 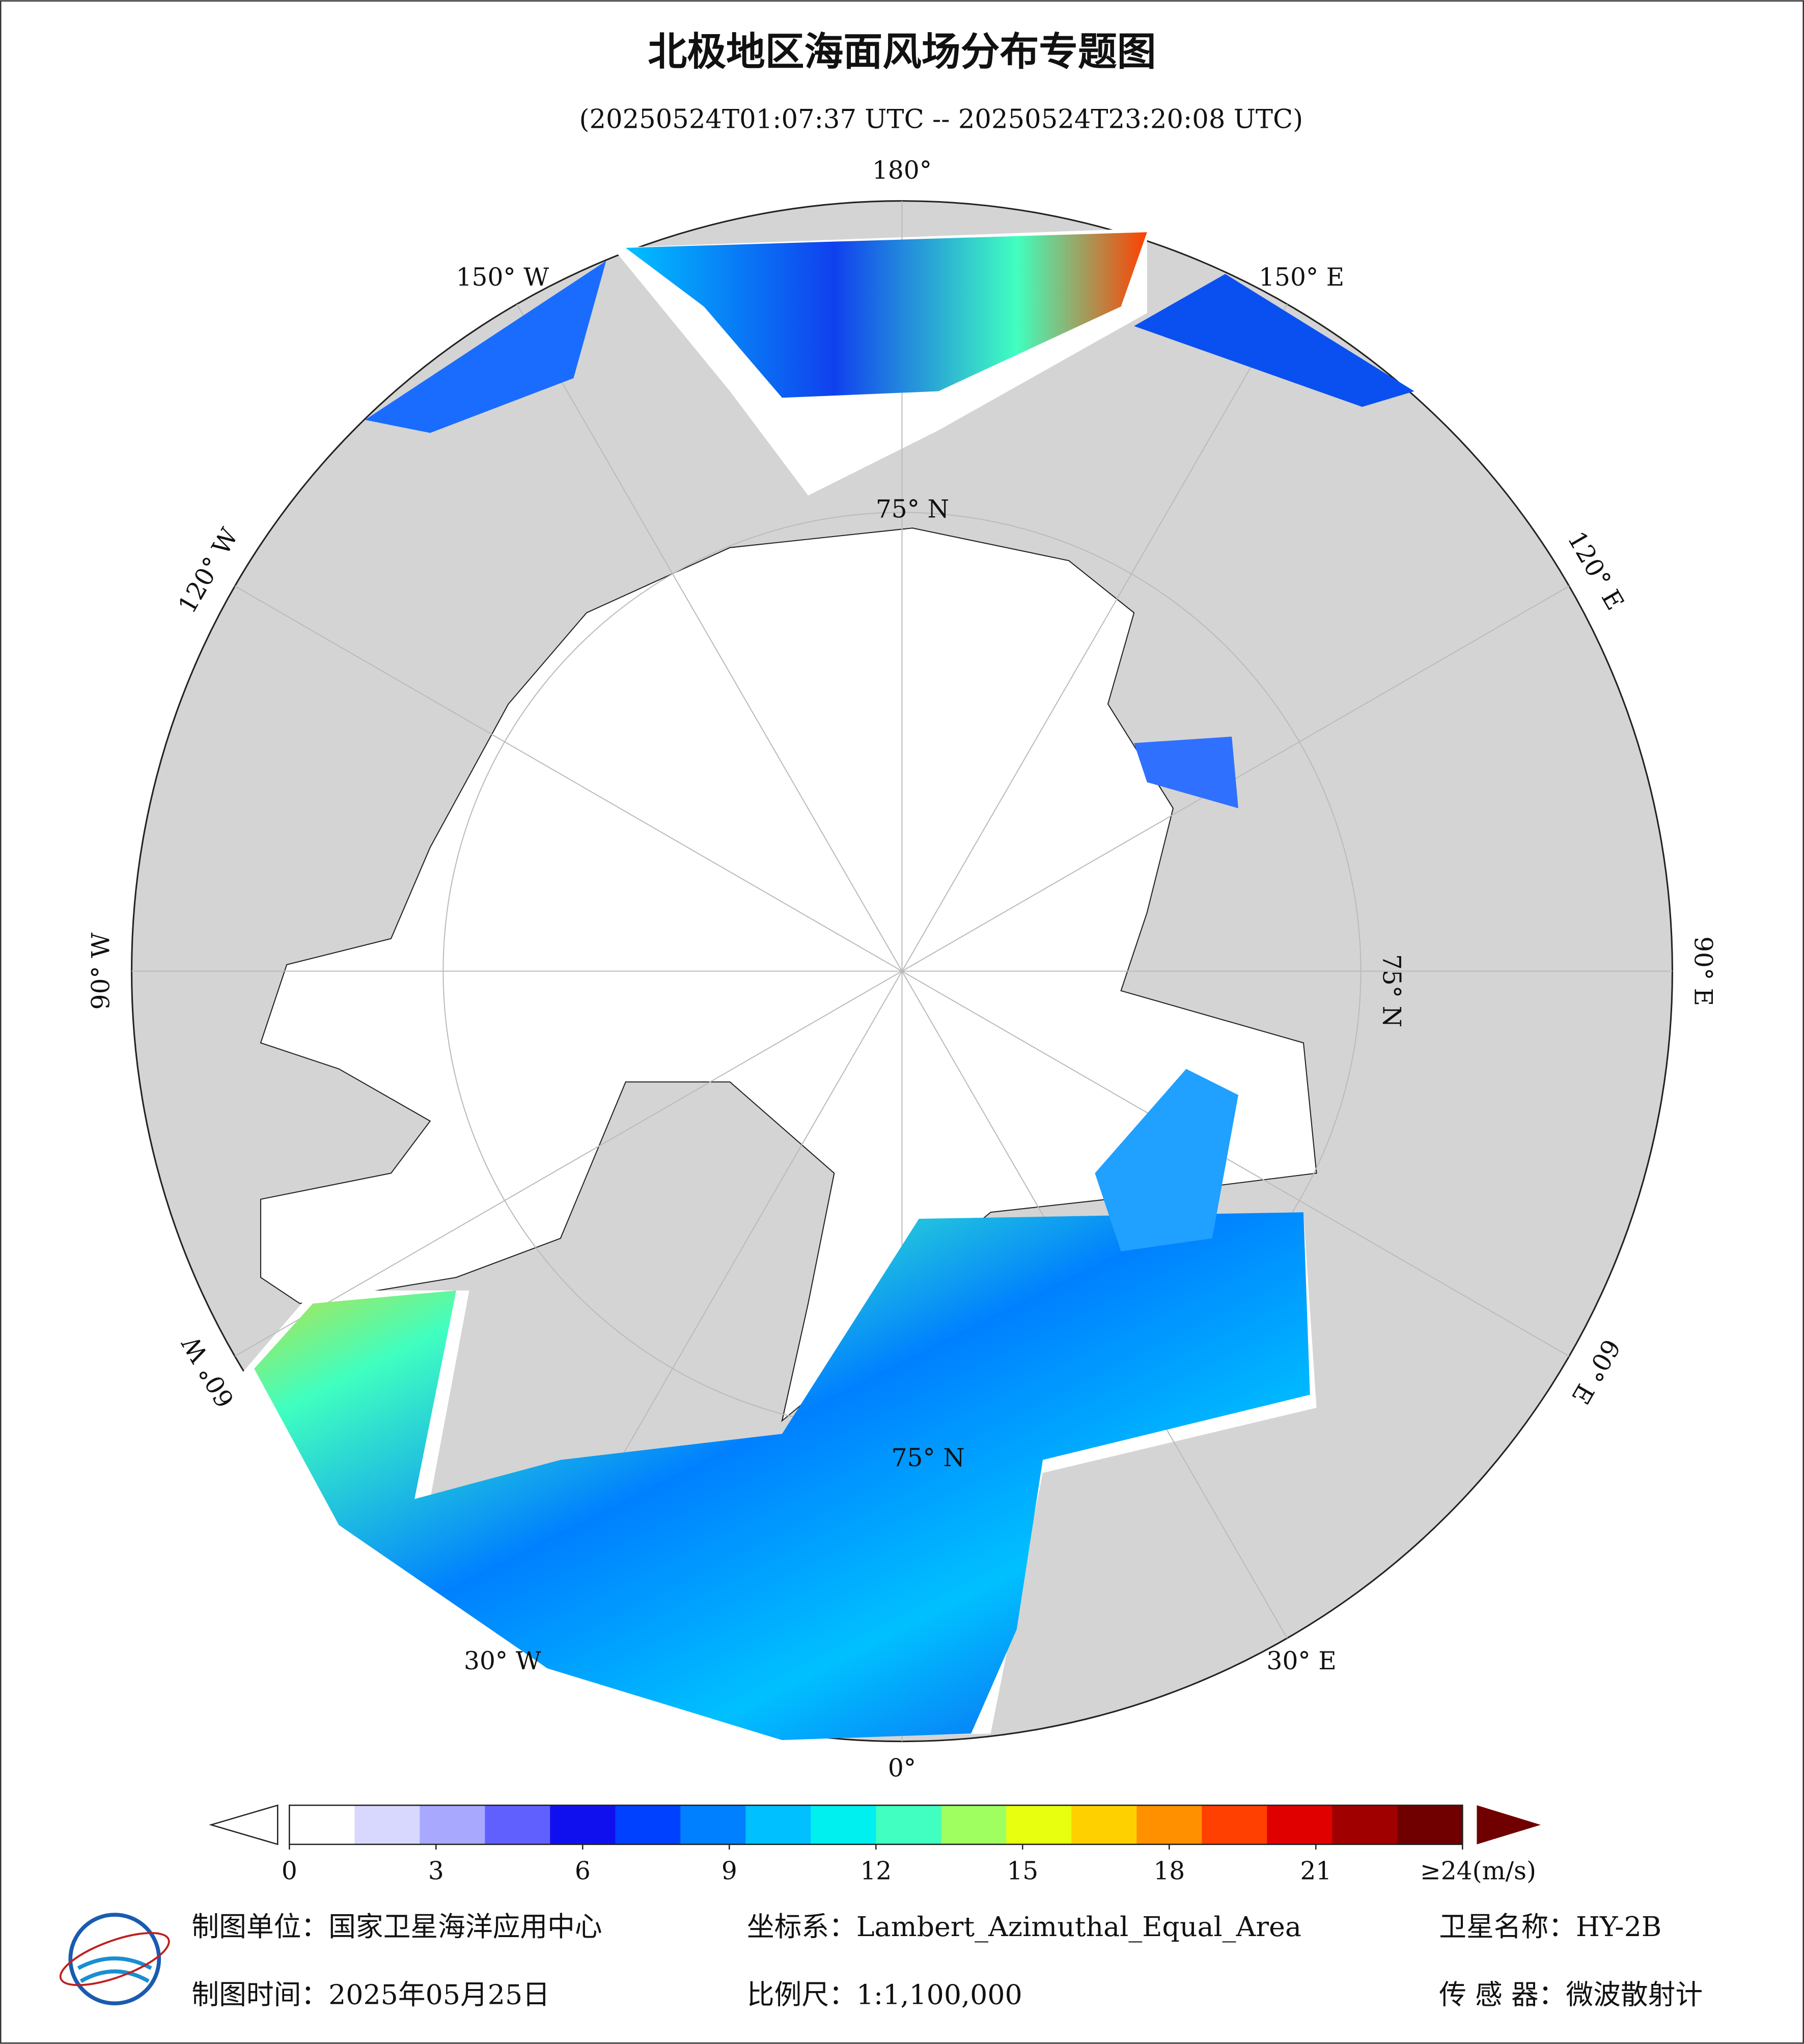 I want to click on longitude-label: 90° E, so click(x=1702, y=971).